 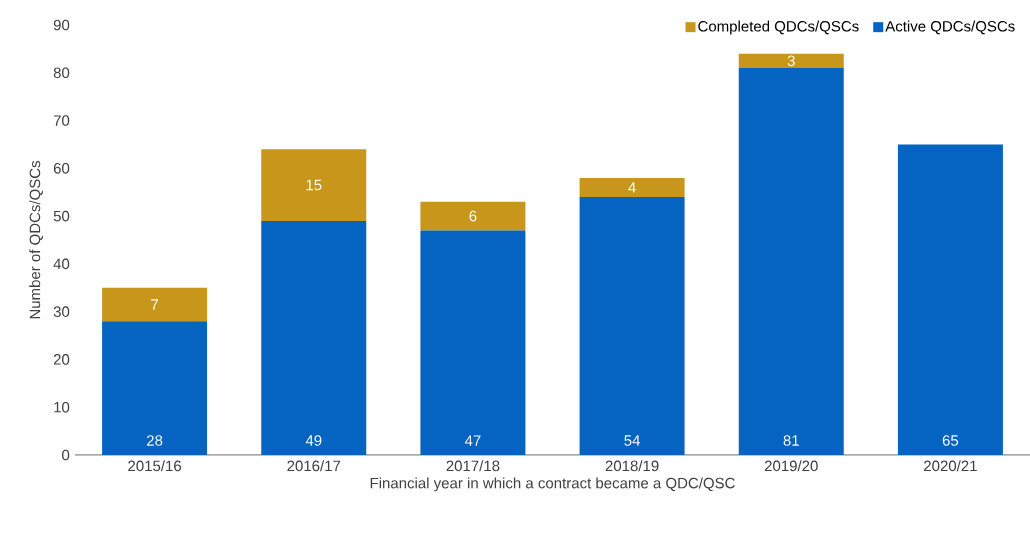 I want to click on data-label: 54, so click(x=632, y=440).